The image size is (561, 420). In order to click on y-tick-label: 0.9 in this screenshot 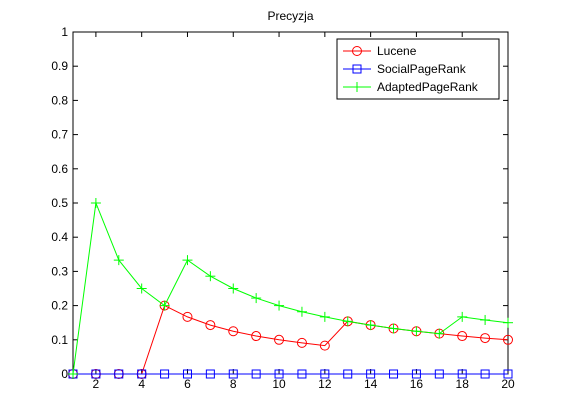, I will do `click(59, 66)`.